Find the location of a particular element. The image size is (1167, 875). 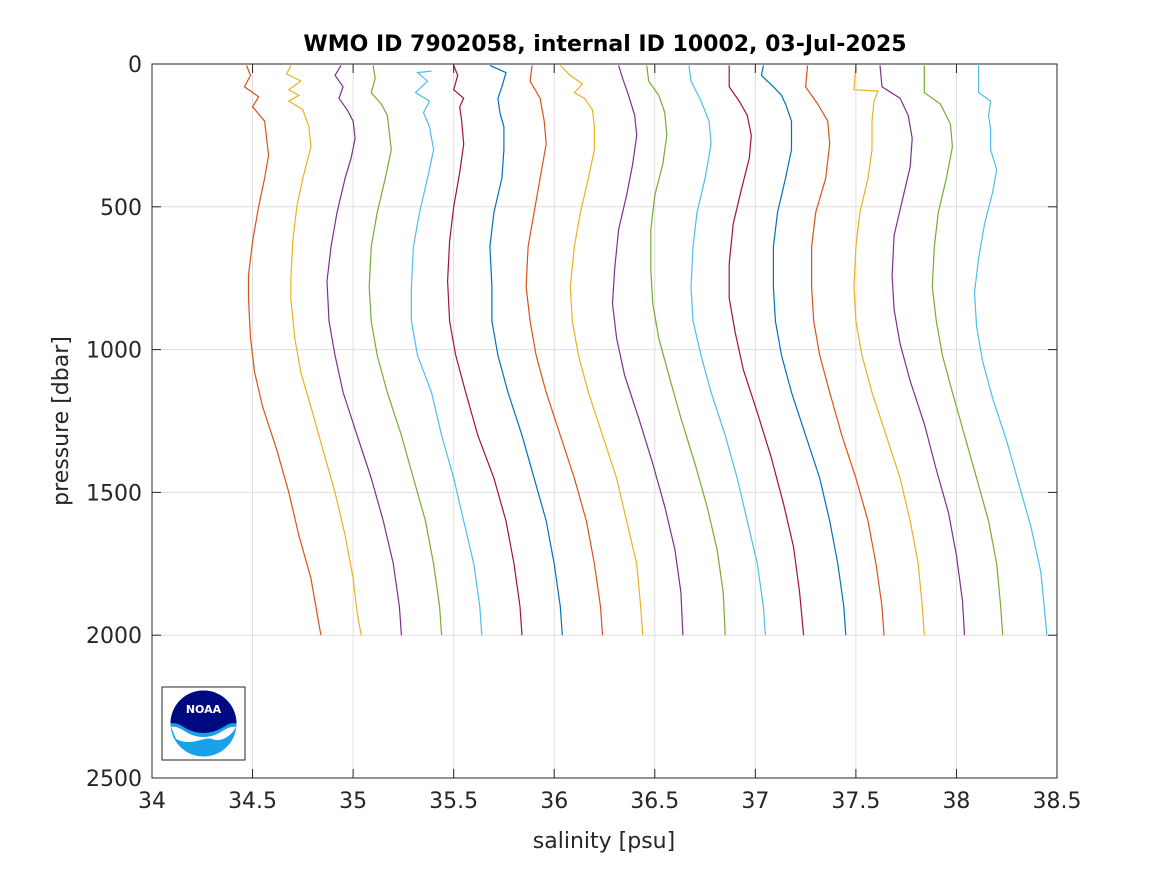

x-tick-label: 34 is located at coordinates (152, 801).